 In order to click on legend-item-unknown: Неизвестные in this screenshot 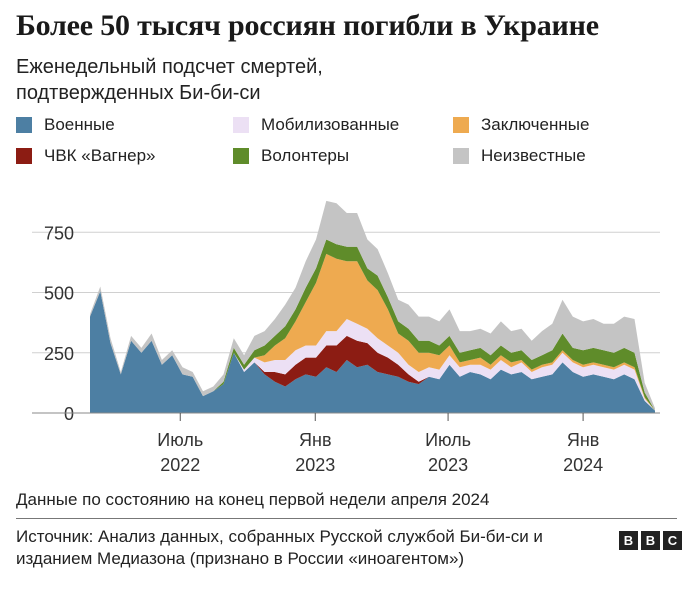, I will do `click(519, 156)`.